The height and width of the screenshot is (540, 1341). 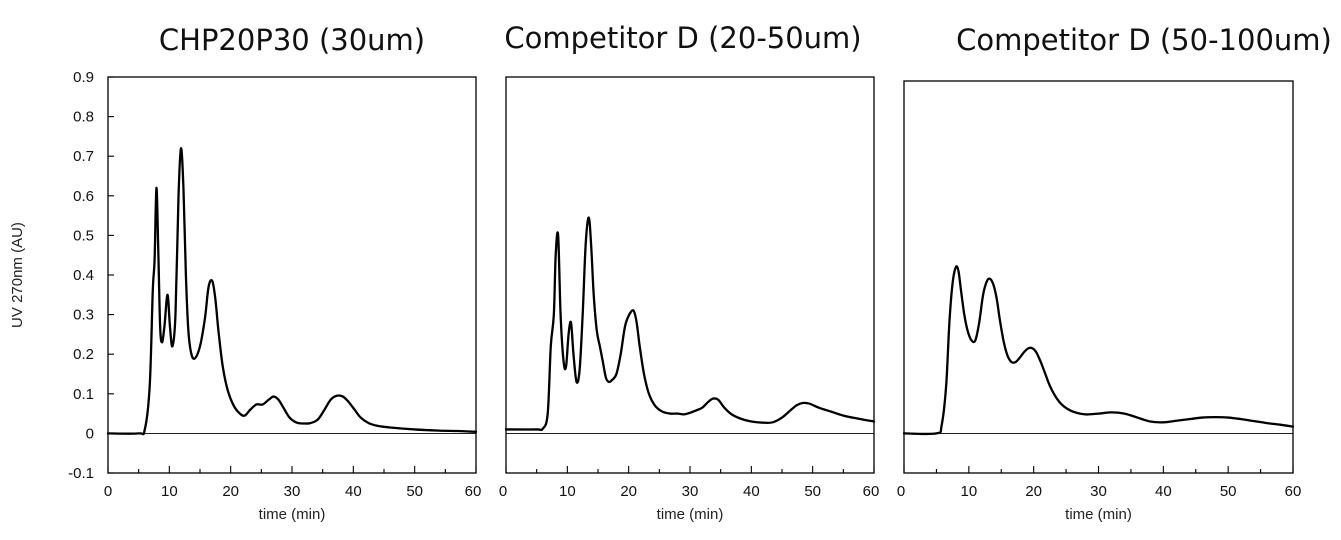 I want to click on y-tick-label: 0.1, so click(x=83, y=394).